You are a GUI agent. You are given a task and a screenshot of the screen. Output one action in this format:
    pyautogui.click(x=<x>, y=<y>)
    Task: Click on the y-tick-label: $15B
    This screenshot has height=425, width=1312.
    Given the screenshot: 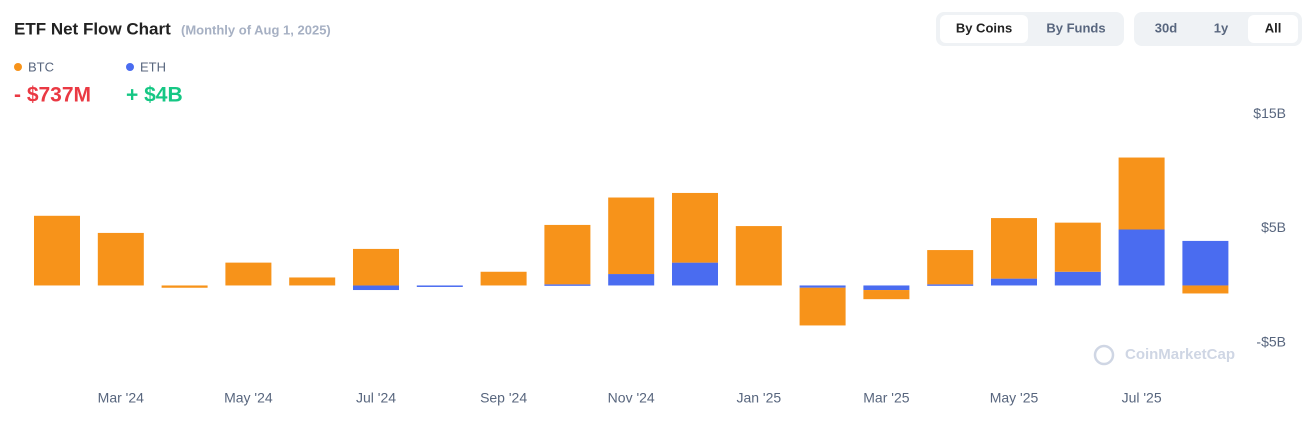 What is the action you would take?
    pyautogui.click(x=1269, y=113)
    